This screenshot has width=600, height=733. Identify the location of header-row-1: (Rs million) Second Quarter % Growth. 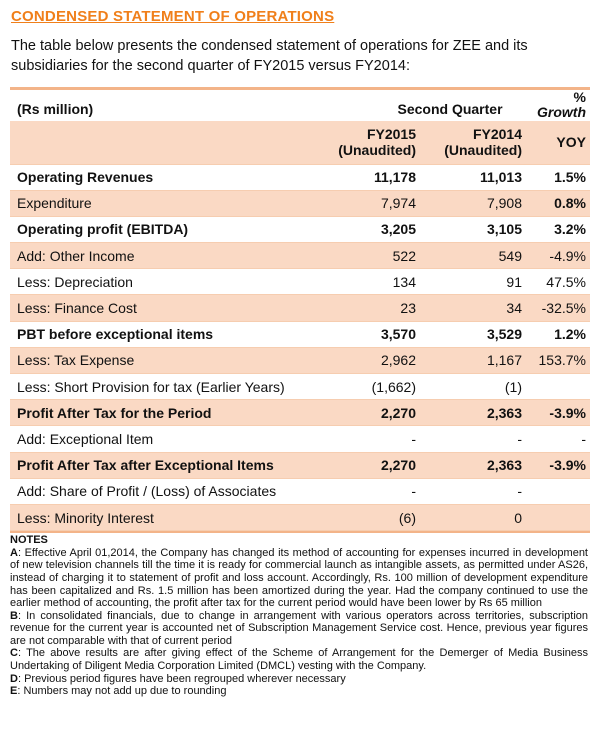
(300, 105).